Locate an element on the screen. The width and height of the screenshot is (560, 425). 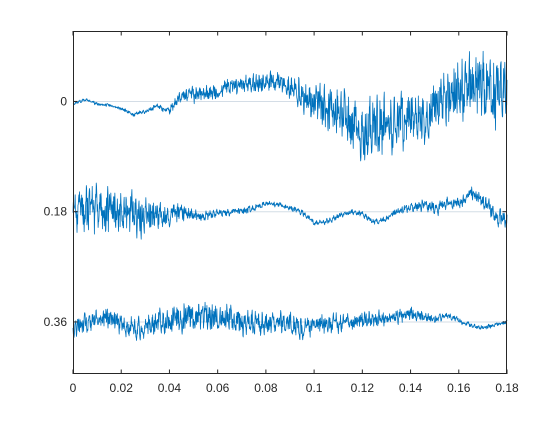
x-tick-label: 0.14 is located at coordinates (411, 388).